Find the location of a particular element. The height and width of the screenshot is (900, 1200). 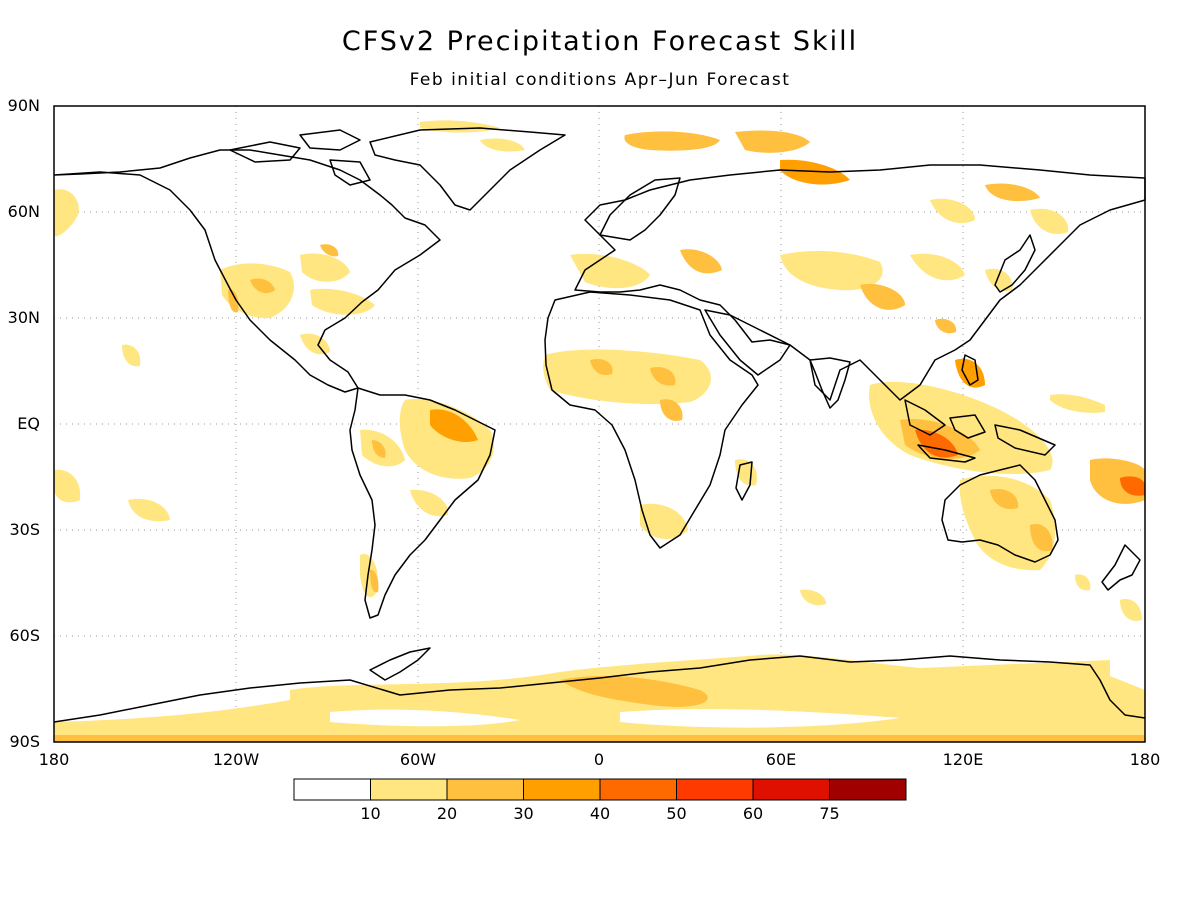

lon-label-60e: 60E is located at coordinates (781, 759).